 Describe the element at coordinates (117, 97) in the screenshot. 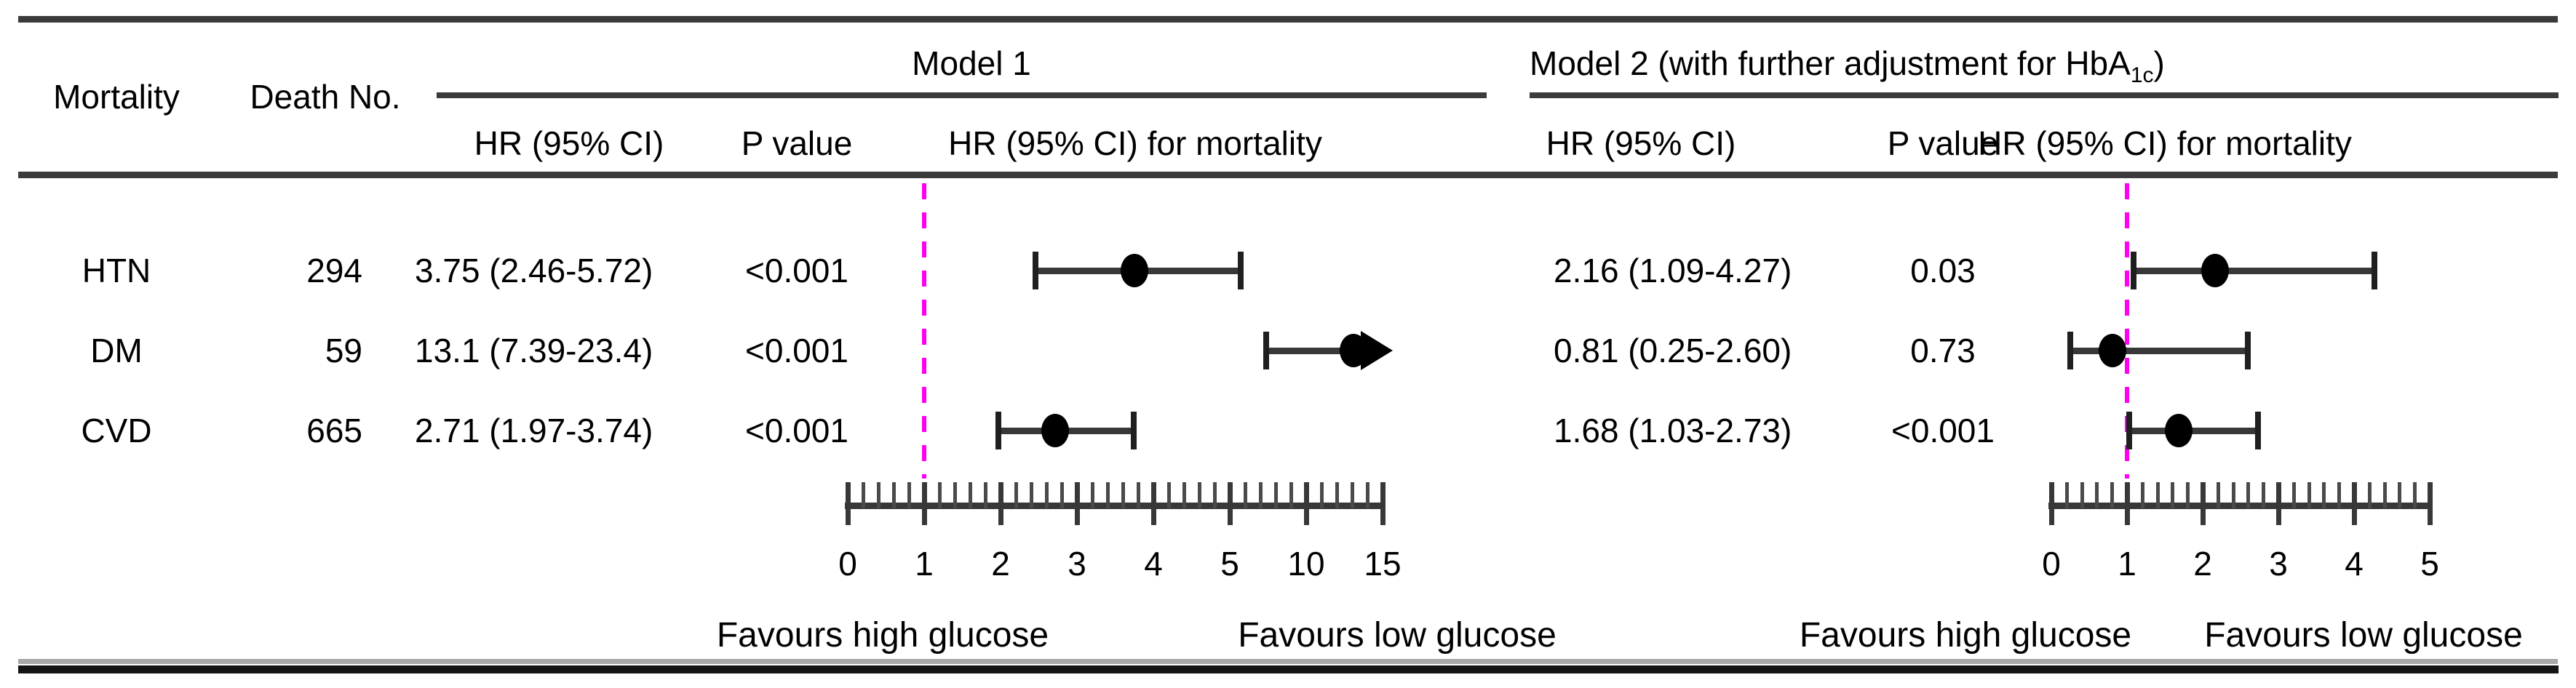

I see `column-header-mortality: Mortality` at that location.